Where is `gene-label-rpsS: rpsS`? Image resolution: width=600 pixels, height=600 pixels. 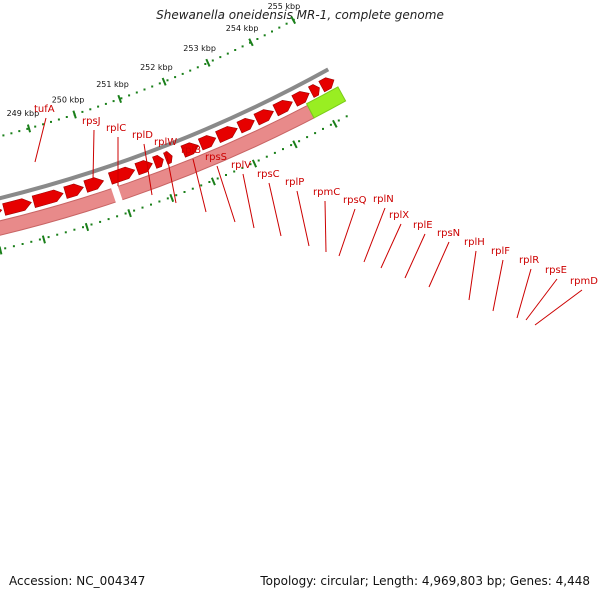 gene-label-rpsS: rpsS is located at coordinates (216, 157).